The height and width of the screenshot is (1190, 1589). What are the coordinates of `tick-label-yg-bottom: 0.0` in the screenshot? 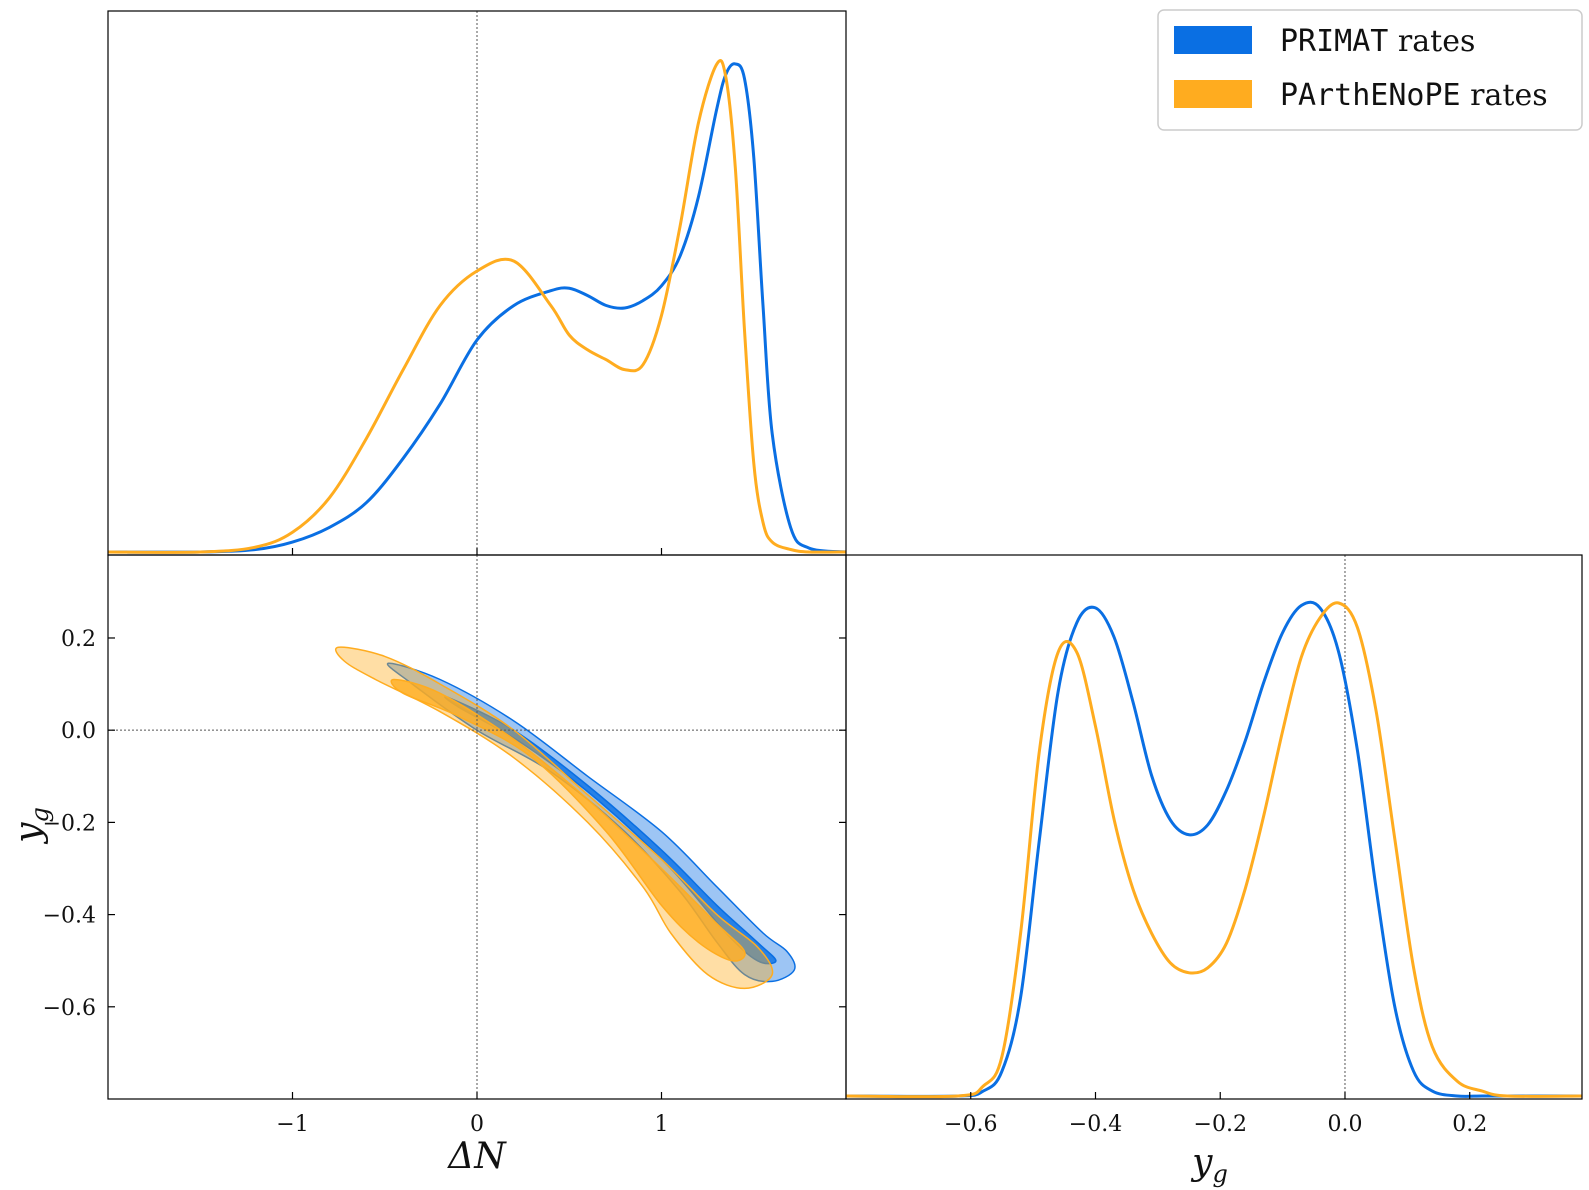 It's located at (1344, 1124).